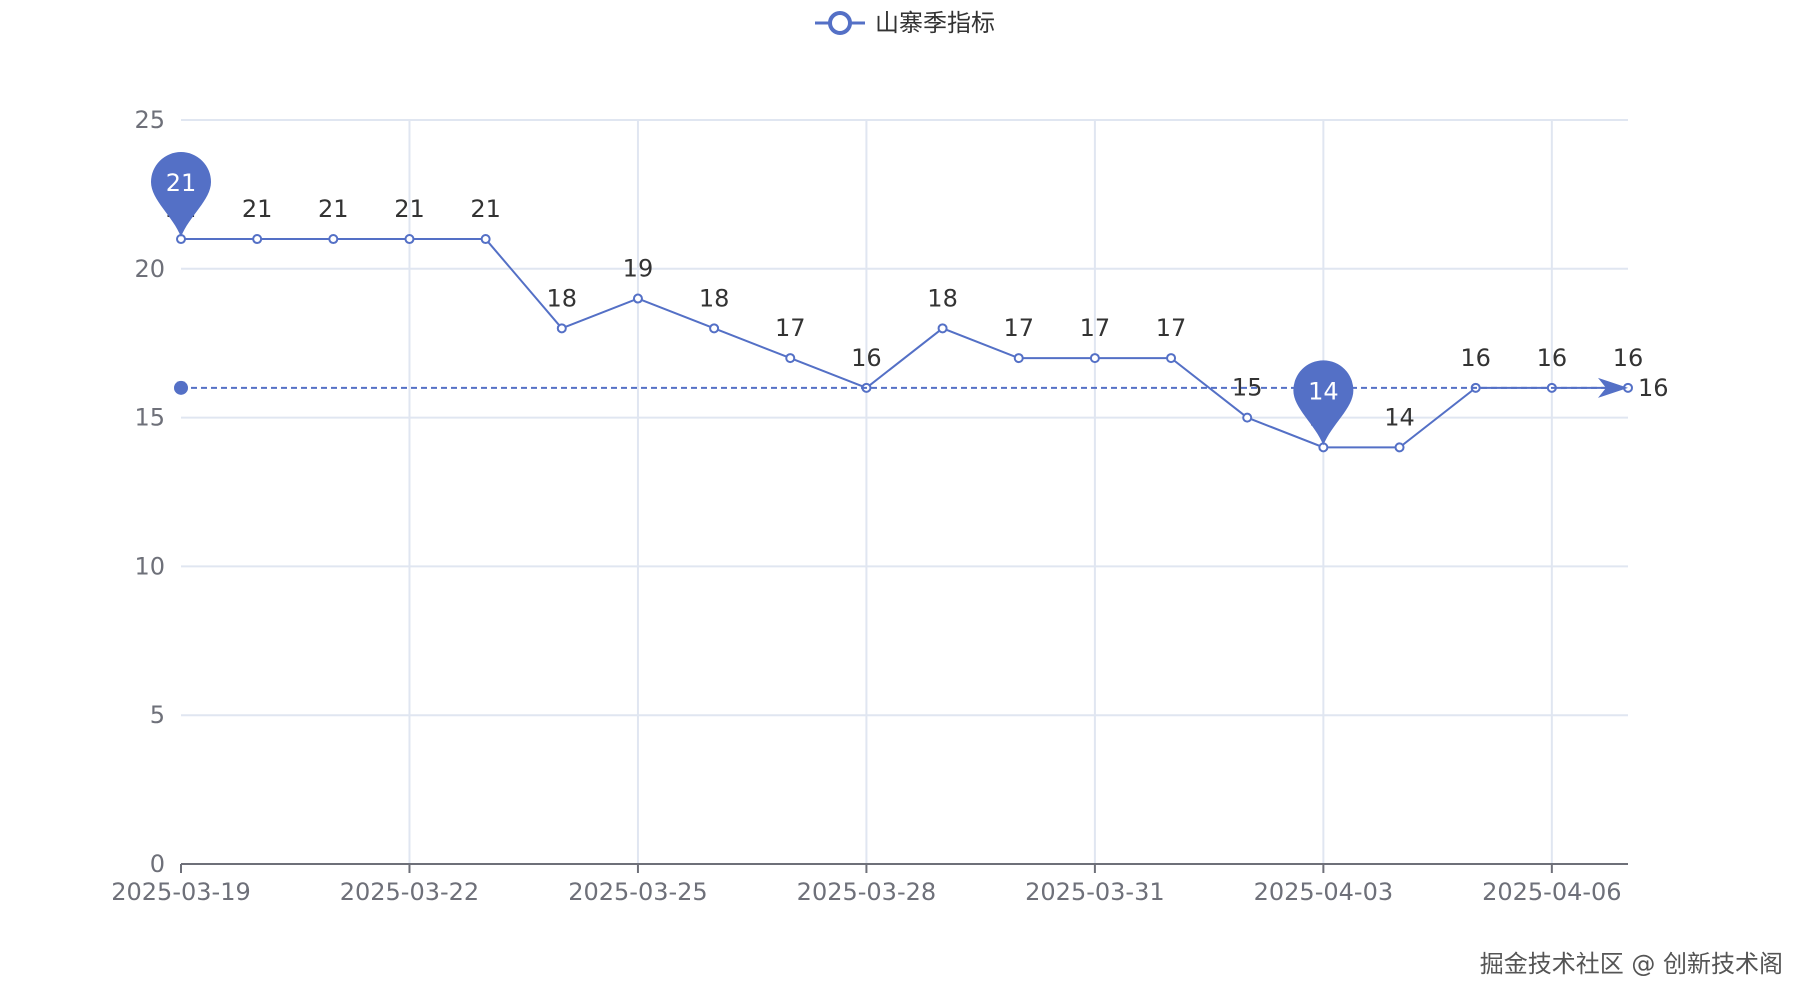  What do you see at coordinates (1323, 892) in the screenshot?
I see `x-tick-label: 2025-04-03` at bounding box center [1323, 892].